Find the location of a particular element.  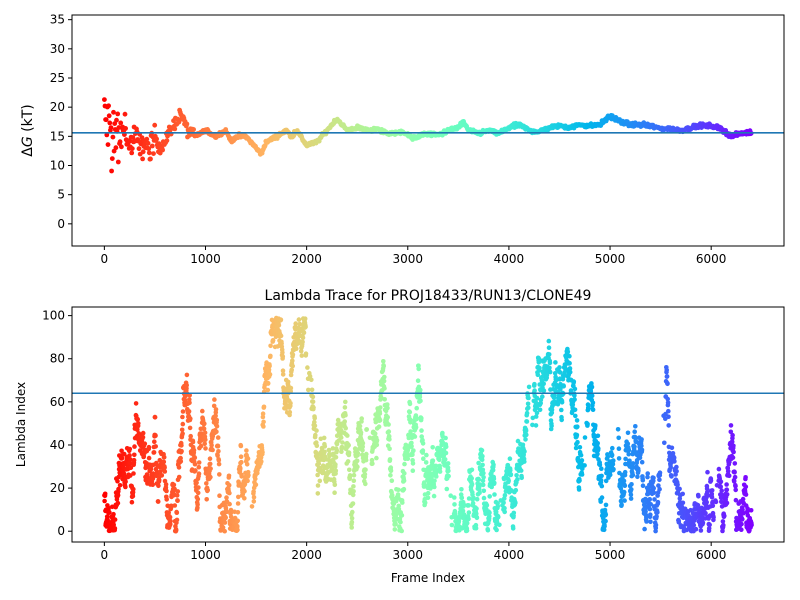

x-tick-label: 0 is located at coordinates (105, 259).